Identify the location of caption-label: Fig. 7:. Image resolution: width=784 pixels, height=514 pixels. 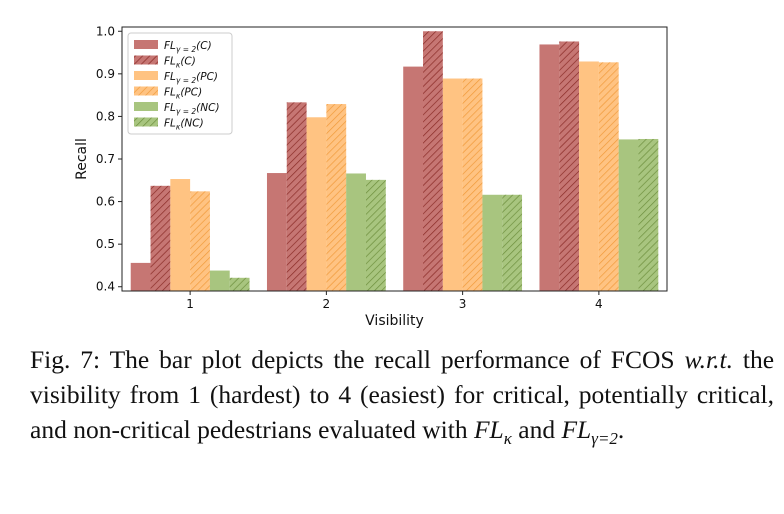
(65, 359).